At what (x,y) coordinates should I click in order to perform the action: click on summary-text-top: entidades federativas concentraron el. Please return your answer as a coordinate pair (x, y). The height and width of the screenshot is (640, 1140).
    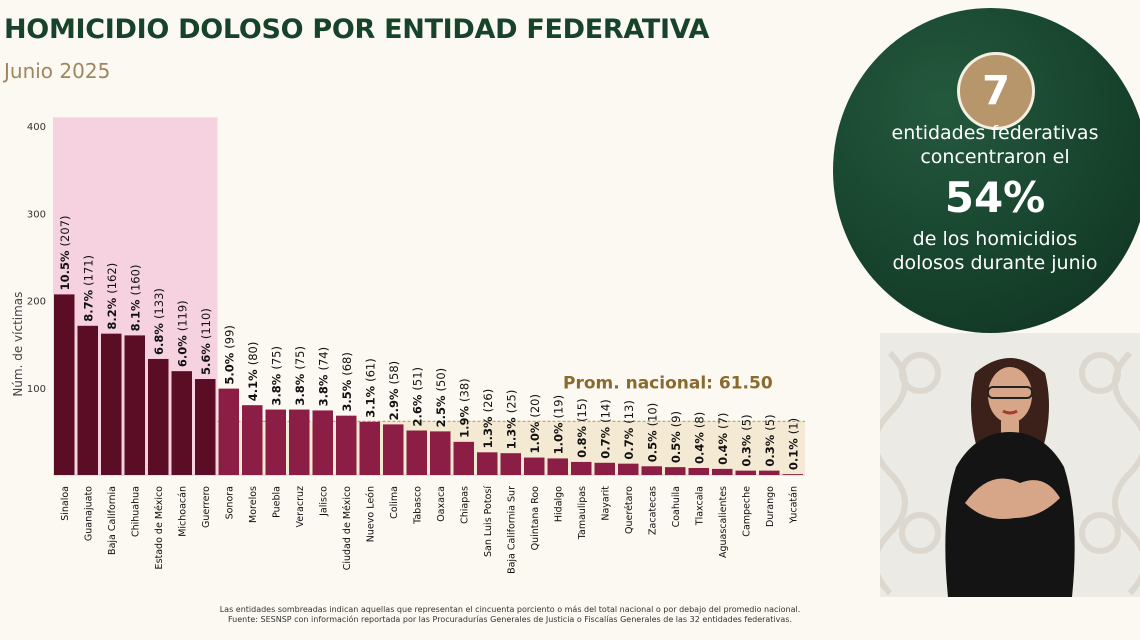
    Looking at the image, I should click on (995, 145).